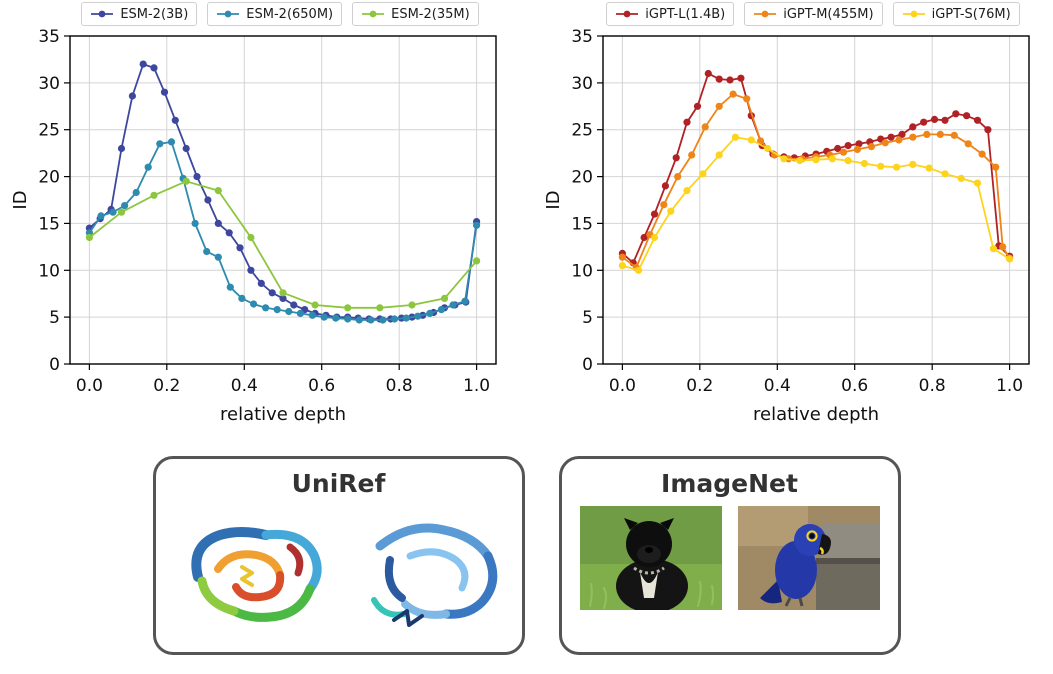  Describe the element at coordinates (582, 37) in the screenshot. I see `svg-text: 35` at that location.